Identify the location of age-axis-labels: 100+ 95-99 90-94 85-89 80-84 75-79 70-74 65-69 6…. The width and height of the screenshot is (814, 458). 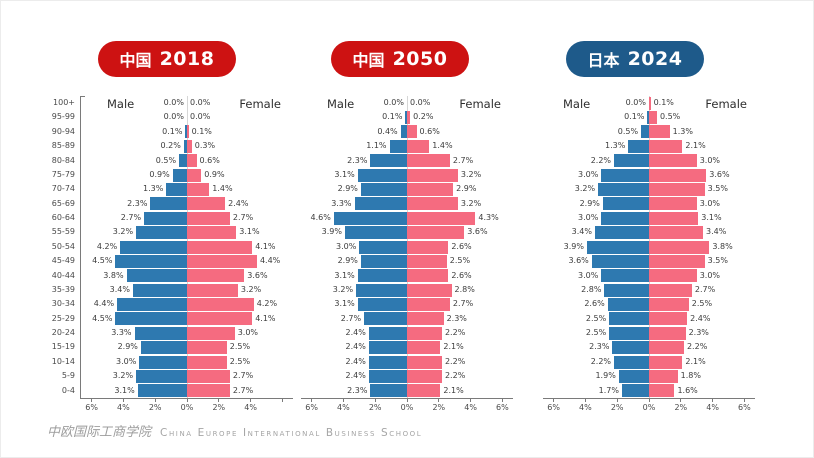
(58, 247).